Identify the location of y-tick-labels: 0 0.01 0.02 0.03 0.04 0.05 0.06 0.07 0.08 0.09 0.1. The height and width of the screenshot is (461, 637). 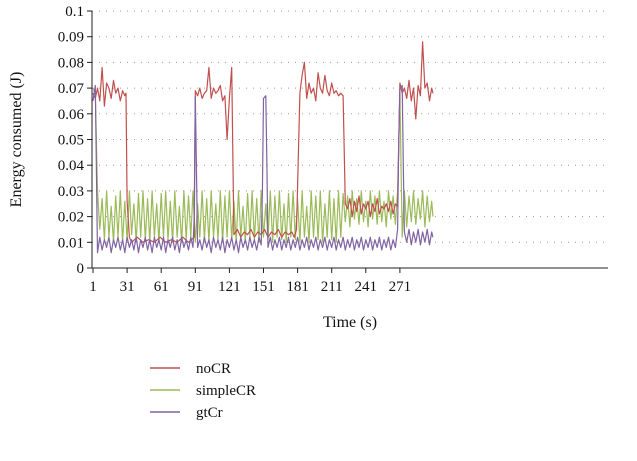
(75, 140).